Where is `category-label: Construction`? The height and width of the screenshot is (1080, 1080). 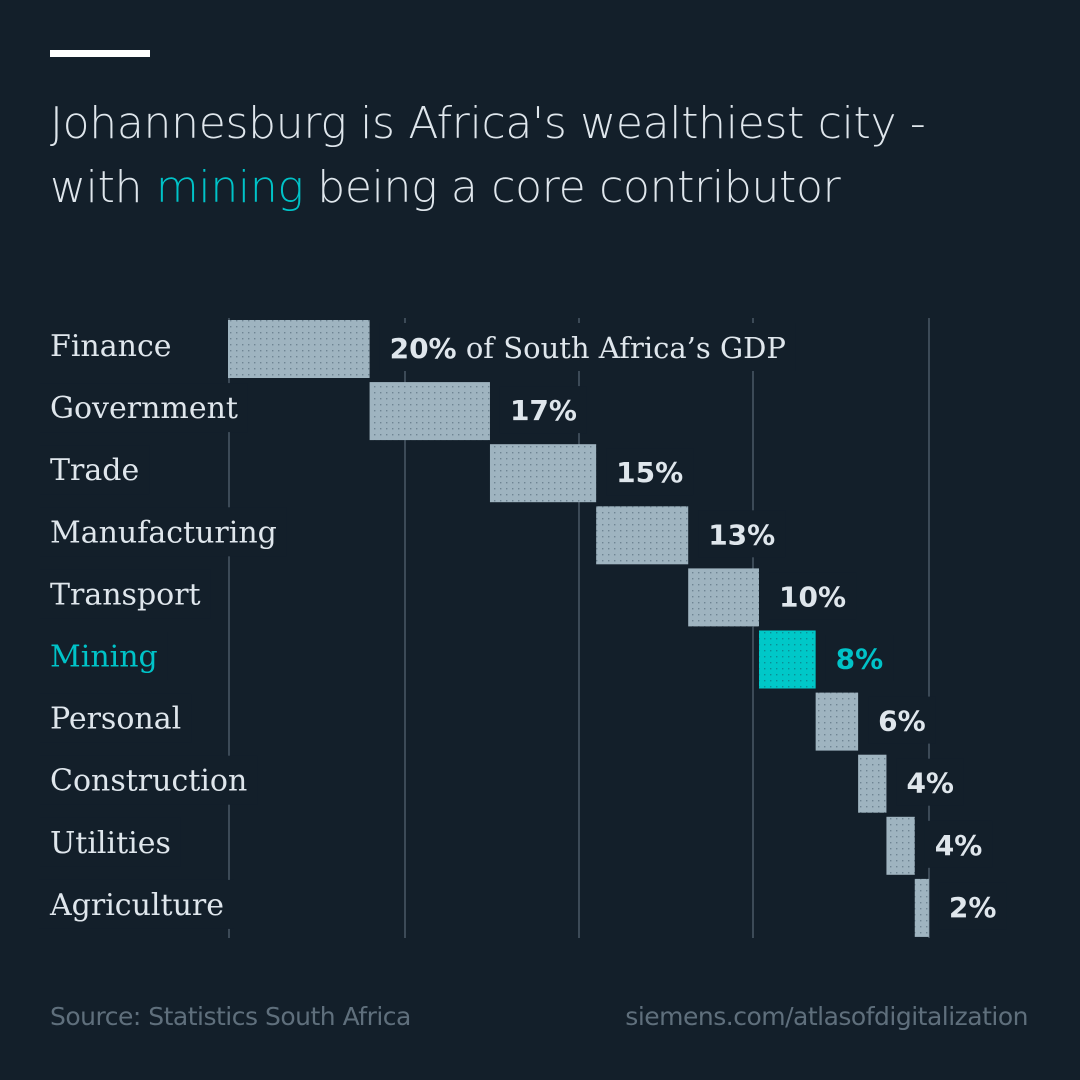
category-label: Construction is located at coordinates (148, 781).